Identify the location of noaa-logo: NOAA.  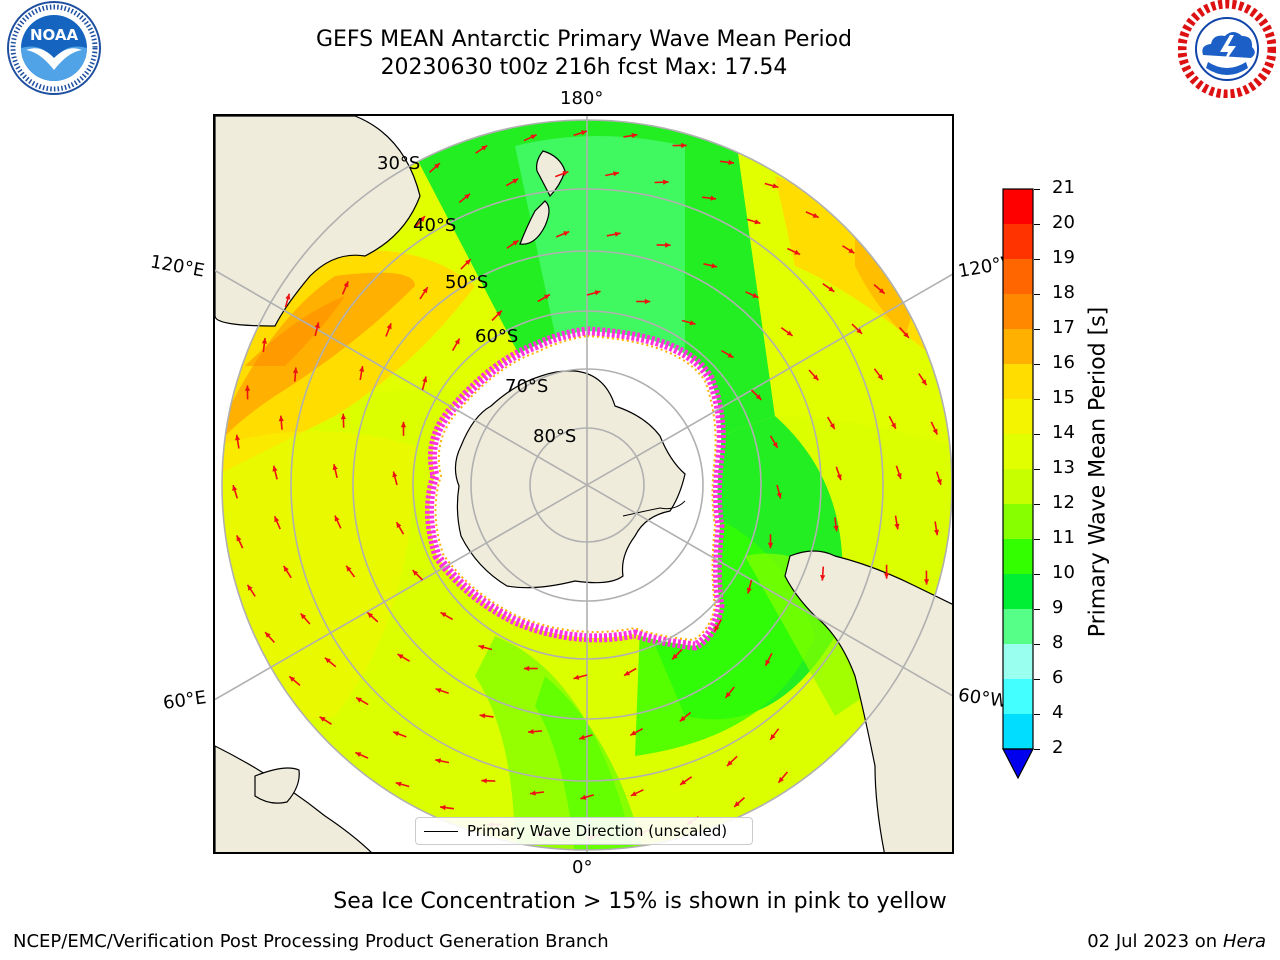
(54, 48).